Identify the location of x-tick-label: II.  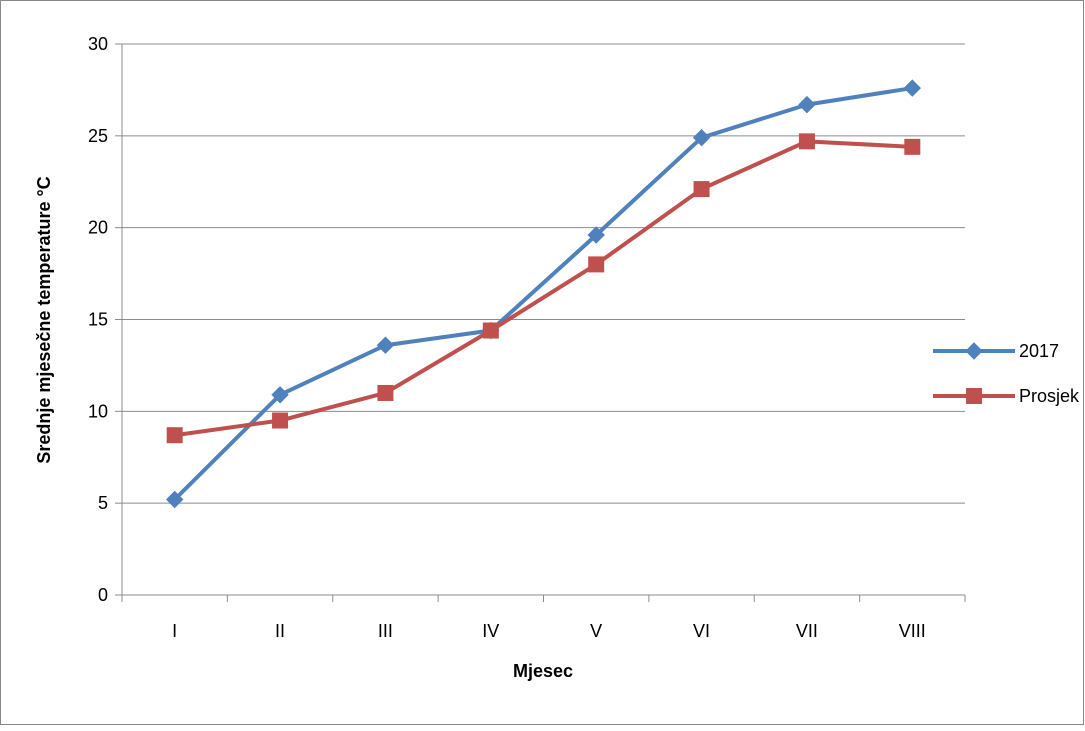
(280, 631).